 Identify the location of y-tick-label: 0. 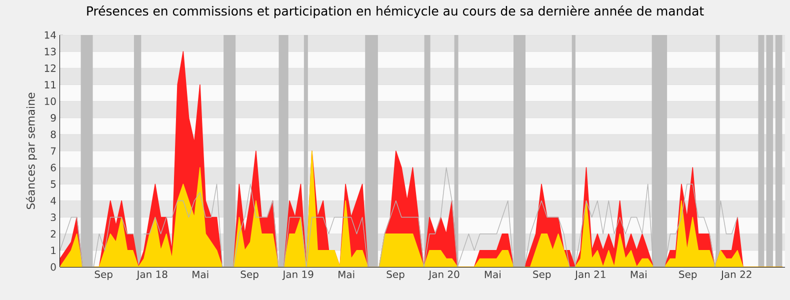
(53, 267).